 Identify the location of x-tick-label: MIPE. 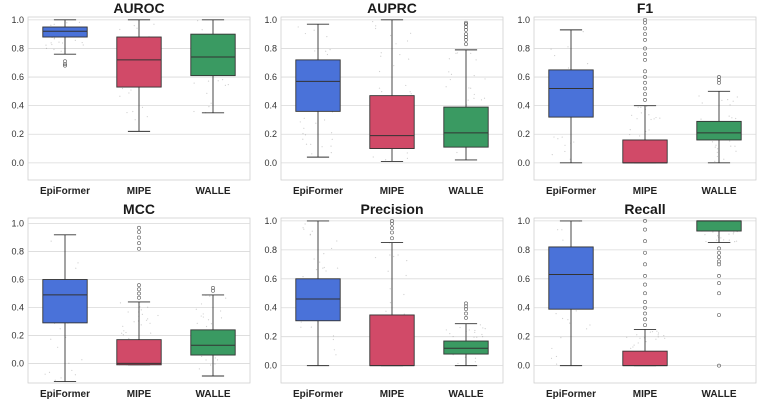
(392, 394).